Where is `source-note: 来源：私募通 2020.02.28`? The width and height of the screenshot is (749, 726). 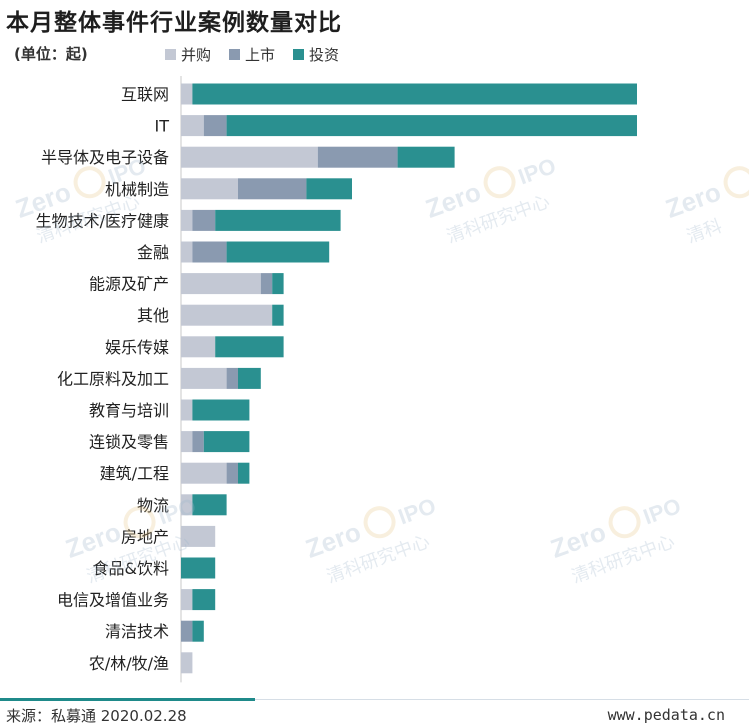
source-note: 来源：私募通 2020.02.28 is located at coordinates (96, 716).